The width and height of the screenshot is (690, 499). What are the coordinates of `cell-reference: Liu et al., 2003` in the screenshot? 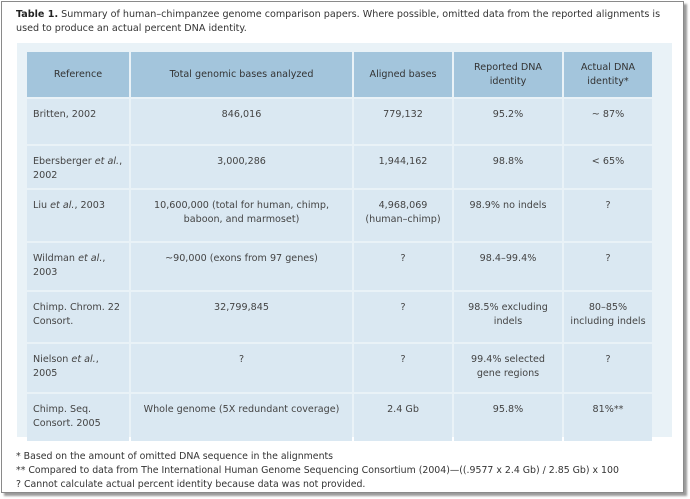 It's located at (78, 215).